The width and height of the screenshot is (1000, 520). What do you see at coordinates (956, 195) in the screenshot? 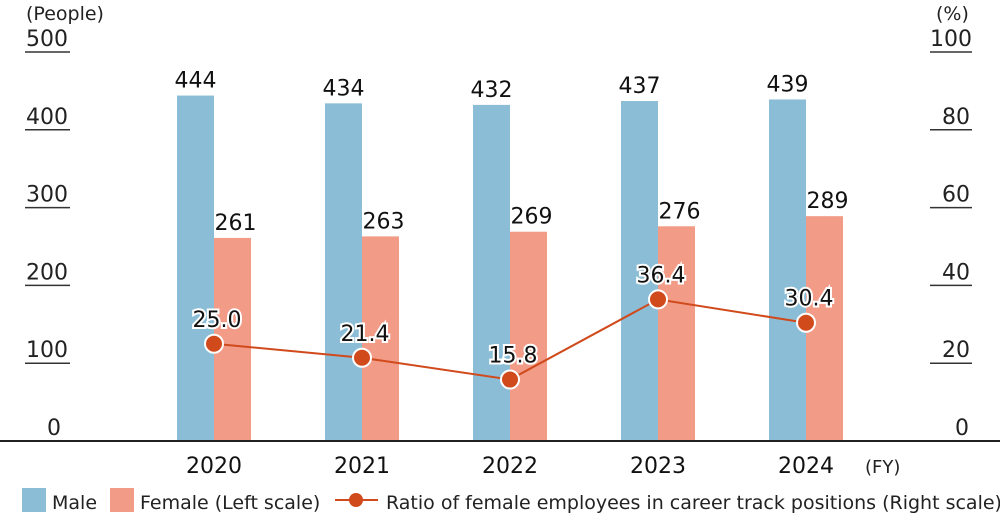
I see `right-tick-label: 60` at bounding box center [956, 195].